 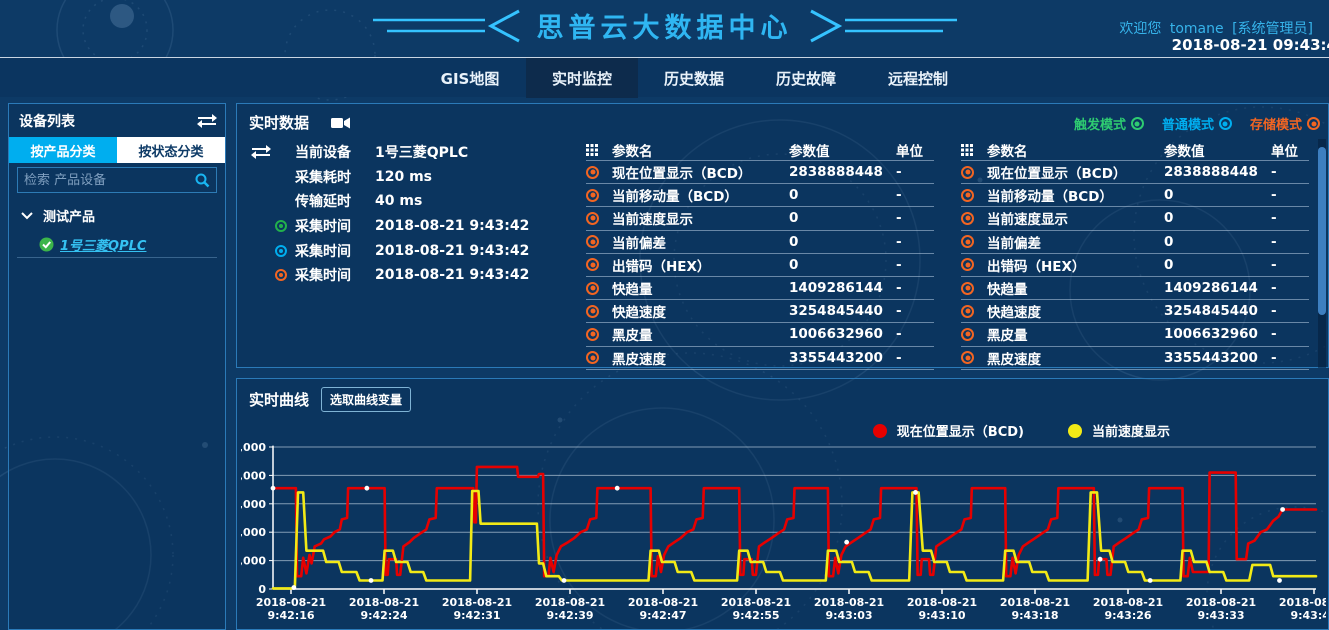 I want to click on select-curve-variables-button: 选取曲线变量, so click(x=366, y=399).